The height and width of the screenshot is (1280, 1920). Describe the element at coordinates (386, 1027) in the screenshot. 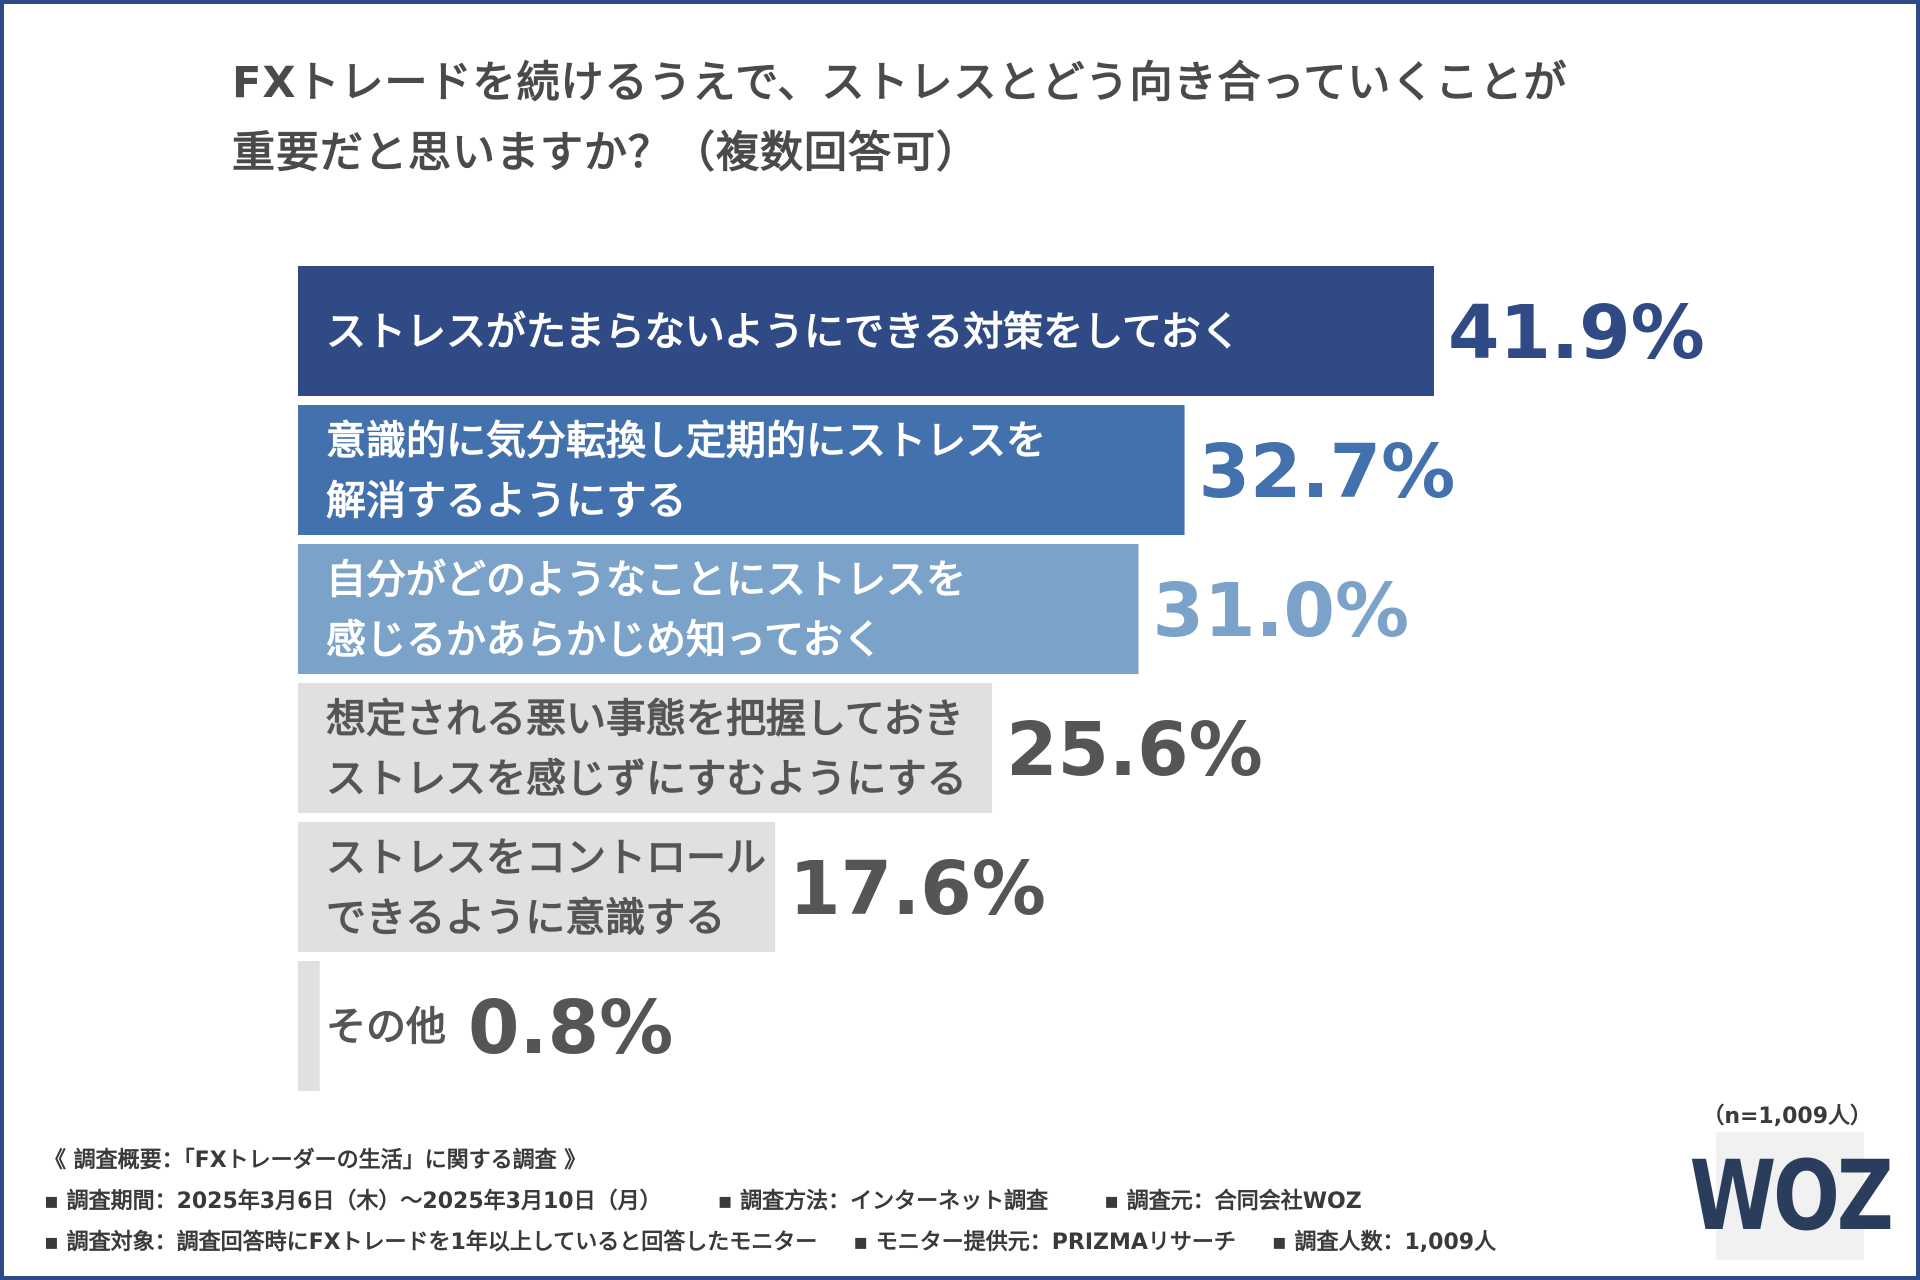

I see `bar-label-6-line-1: その他` at that location.